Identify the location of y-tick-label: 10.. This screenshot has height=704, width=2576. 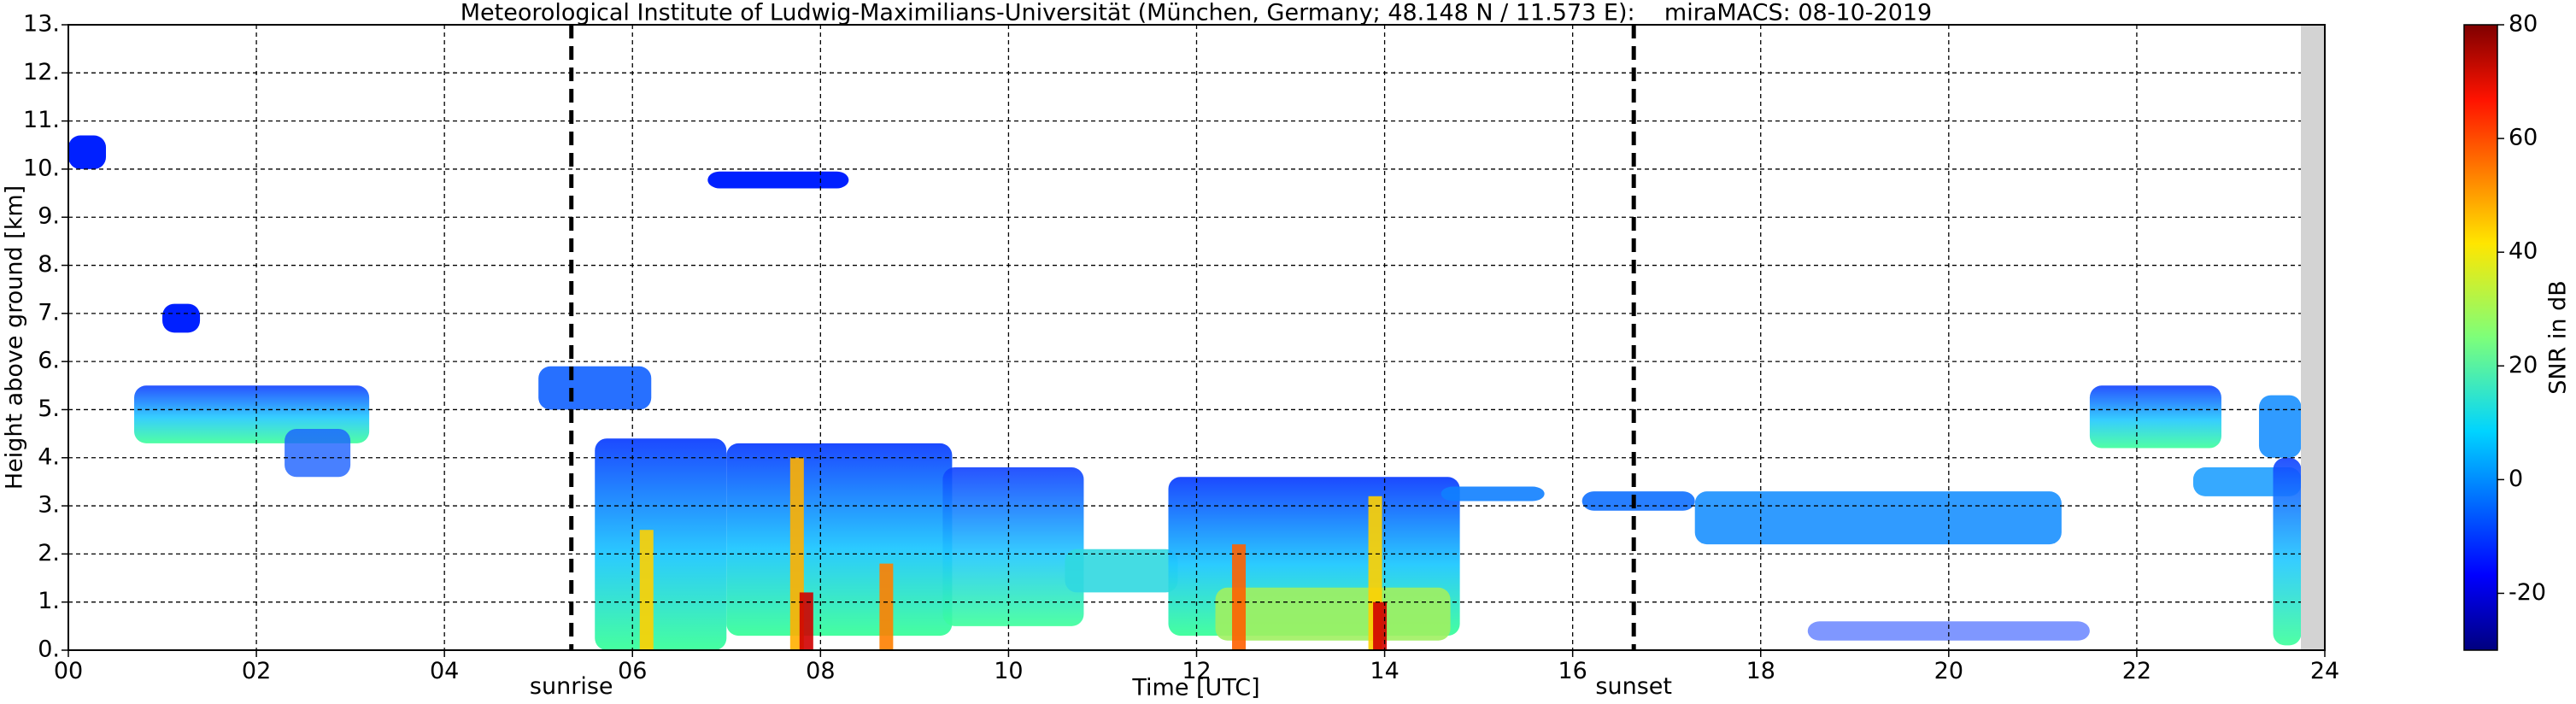
(41, 168).